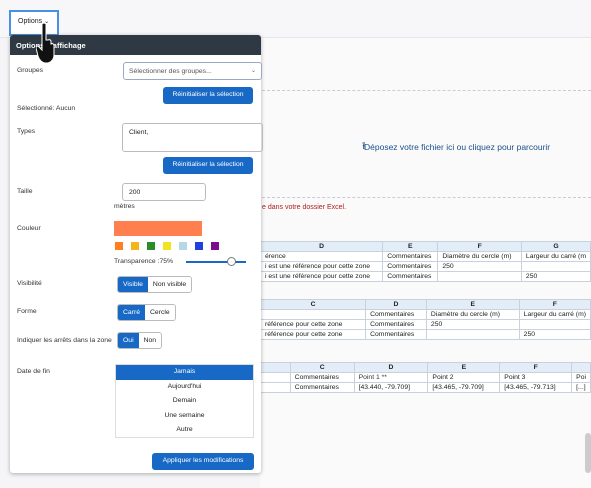 The width and height of the screenshot is (591, 488). Describe the element at coordinates (119, 246) in the screenshot. I see `color-swatch-orange` at that location.